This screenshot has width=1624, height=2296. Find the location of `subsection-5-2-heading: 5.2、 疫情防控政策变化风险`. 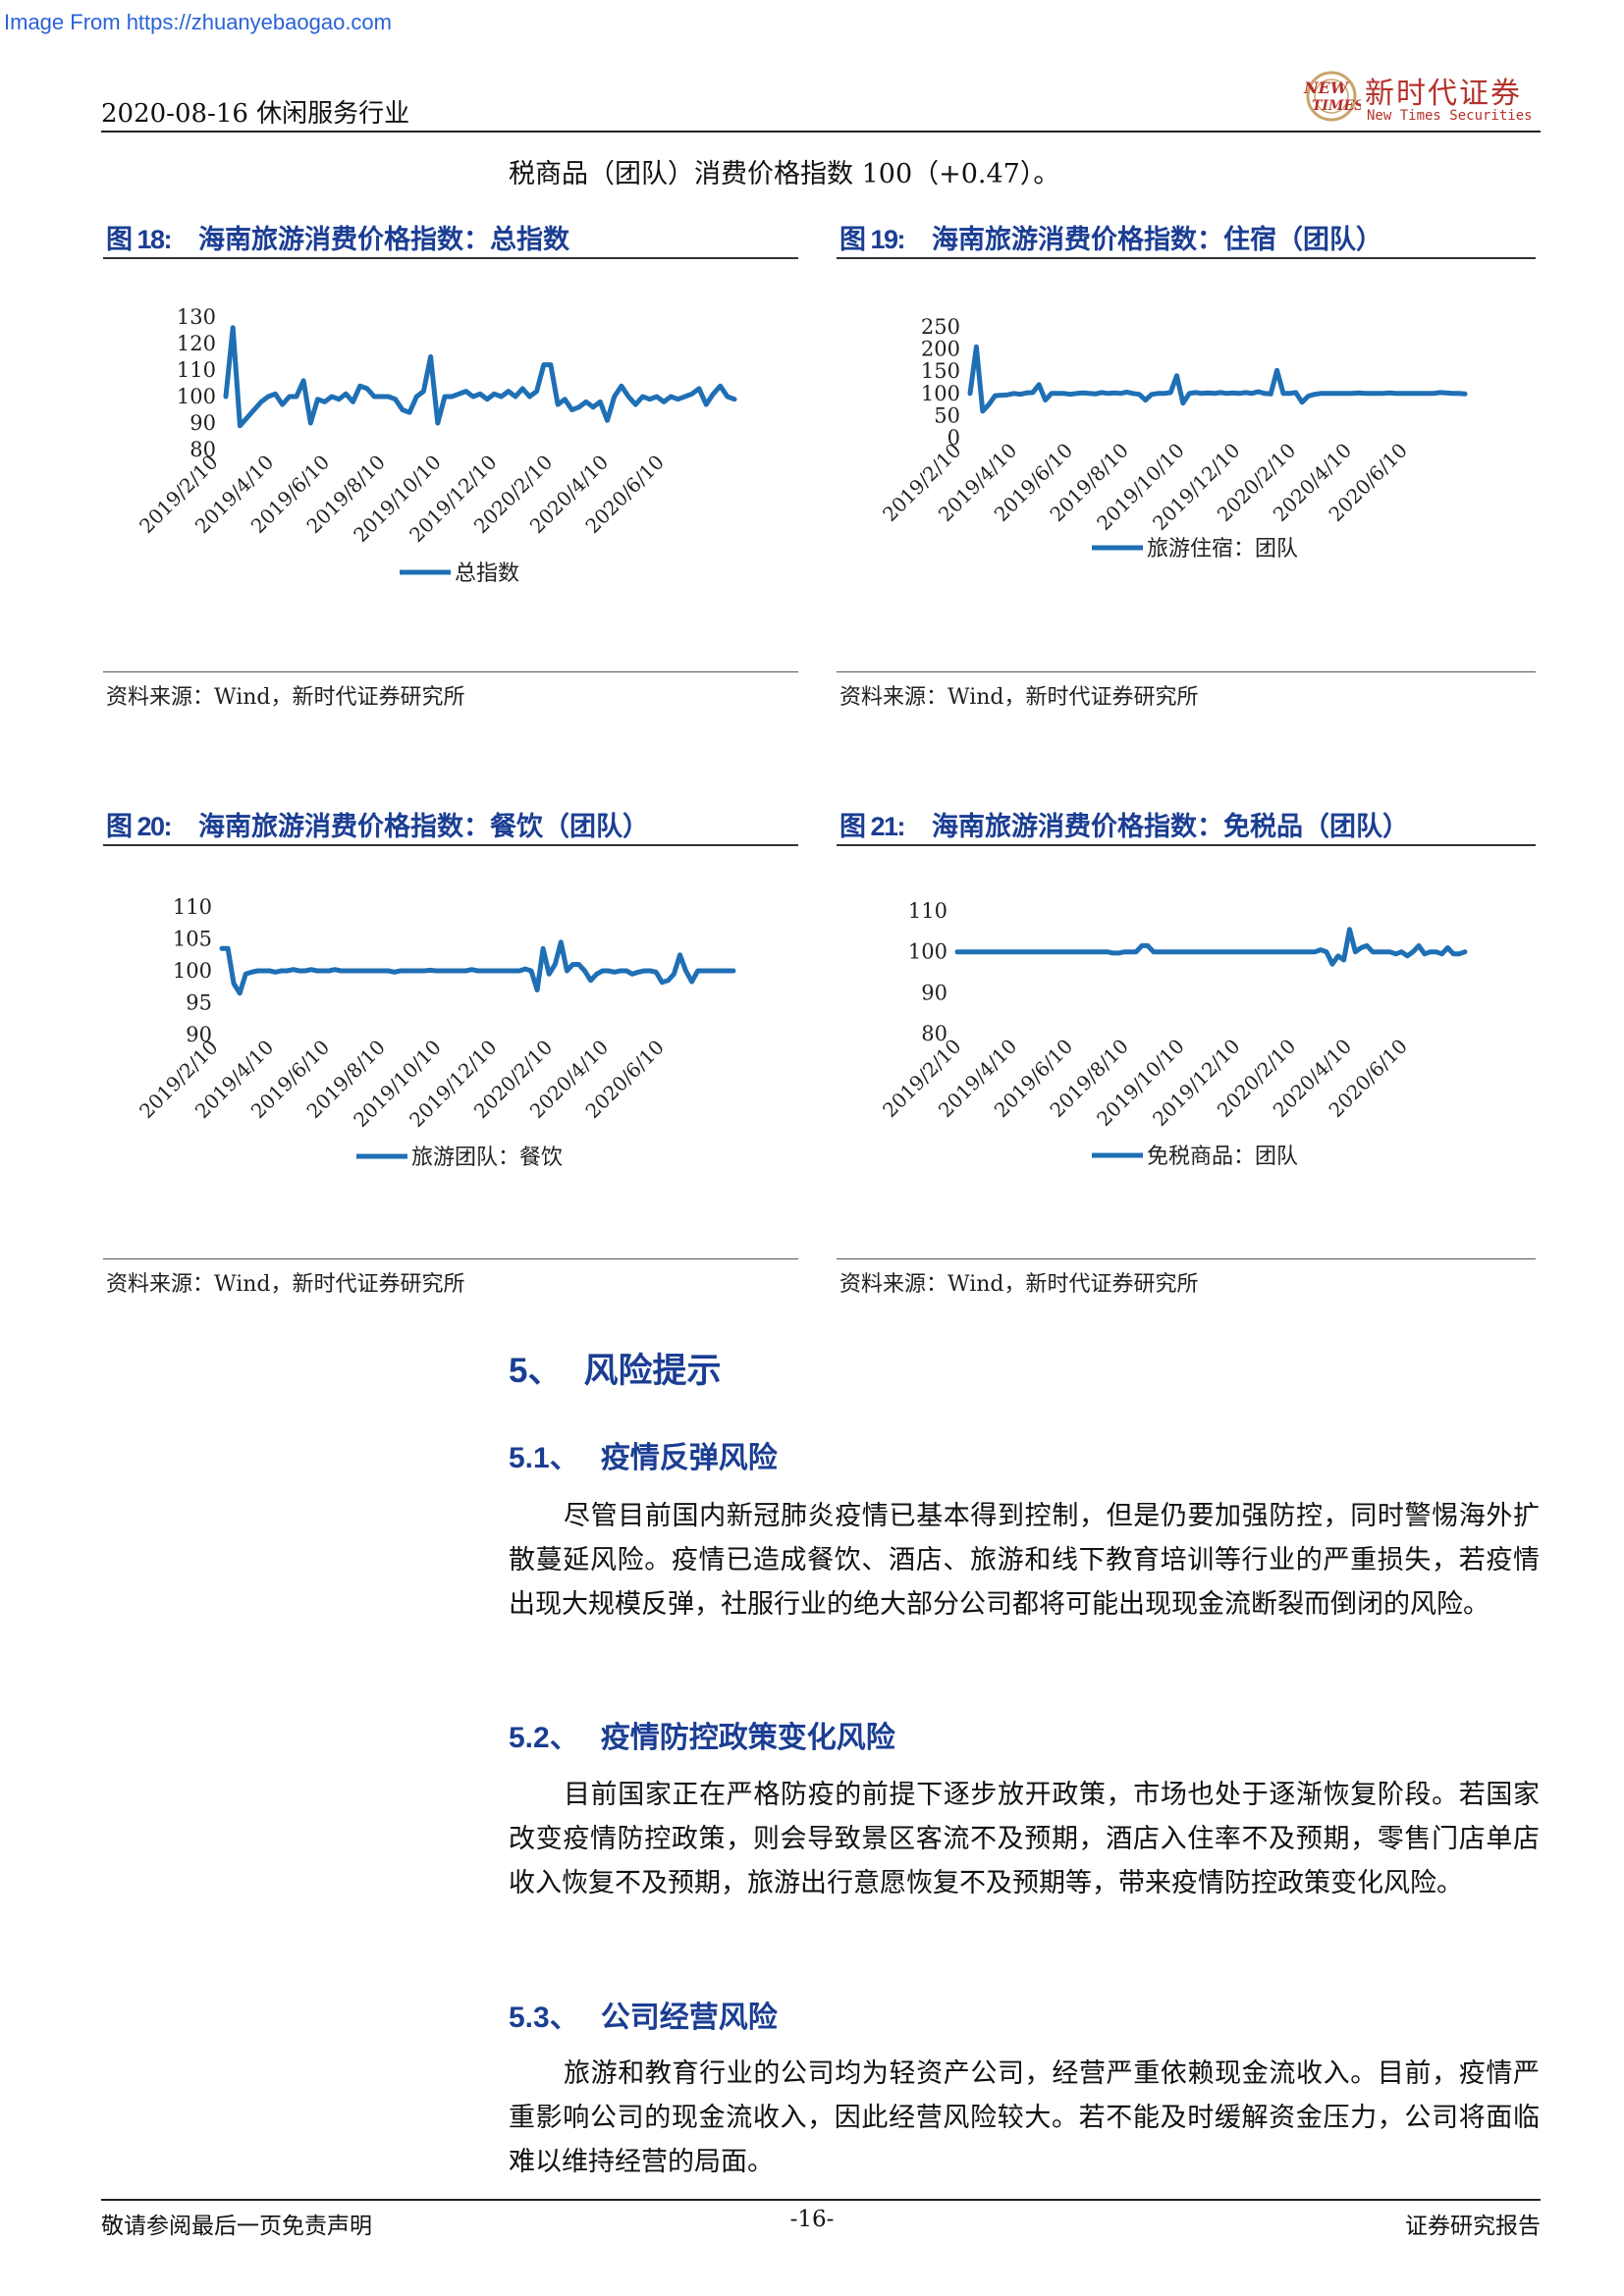

subsection-5-2-heading: 5.2、 疫情防控政策变化风险 is located at coordinates (702, 1734).